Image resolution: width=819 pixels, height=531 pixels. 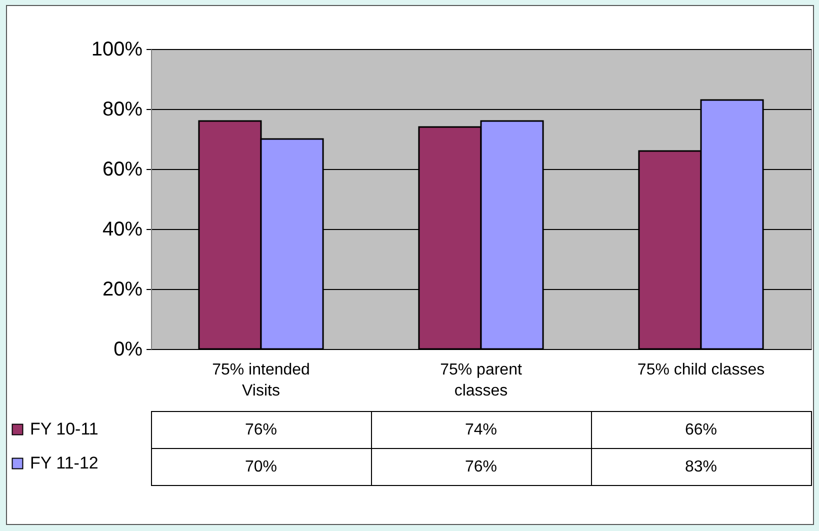 What do you see at coordinates (117, 49) in the screenshot?
I see `y-tick-label: 100%` at bounding box center [117, 49].